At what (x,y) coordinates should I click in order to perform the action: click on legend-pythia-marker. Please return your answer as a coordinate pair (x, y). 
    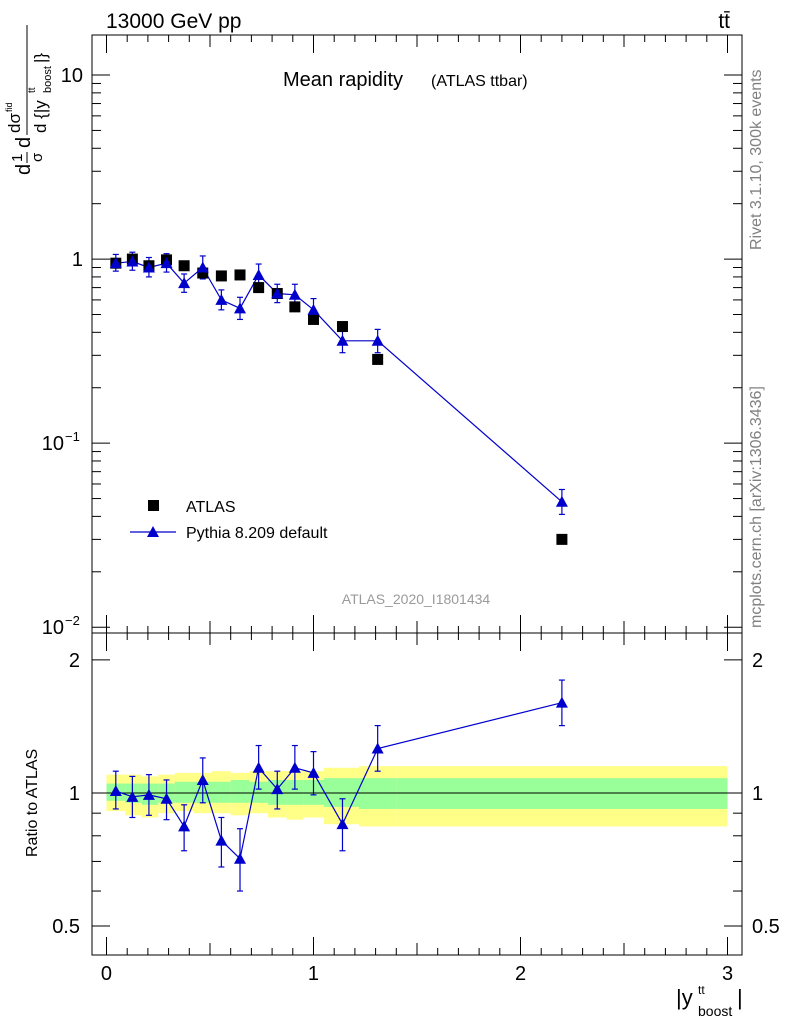
    Looking at the image, I should click on (153, 531).